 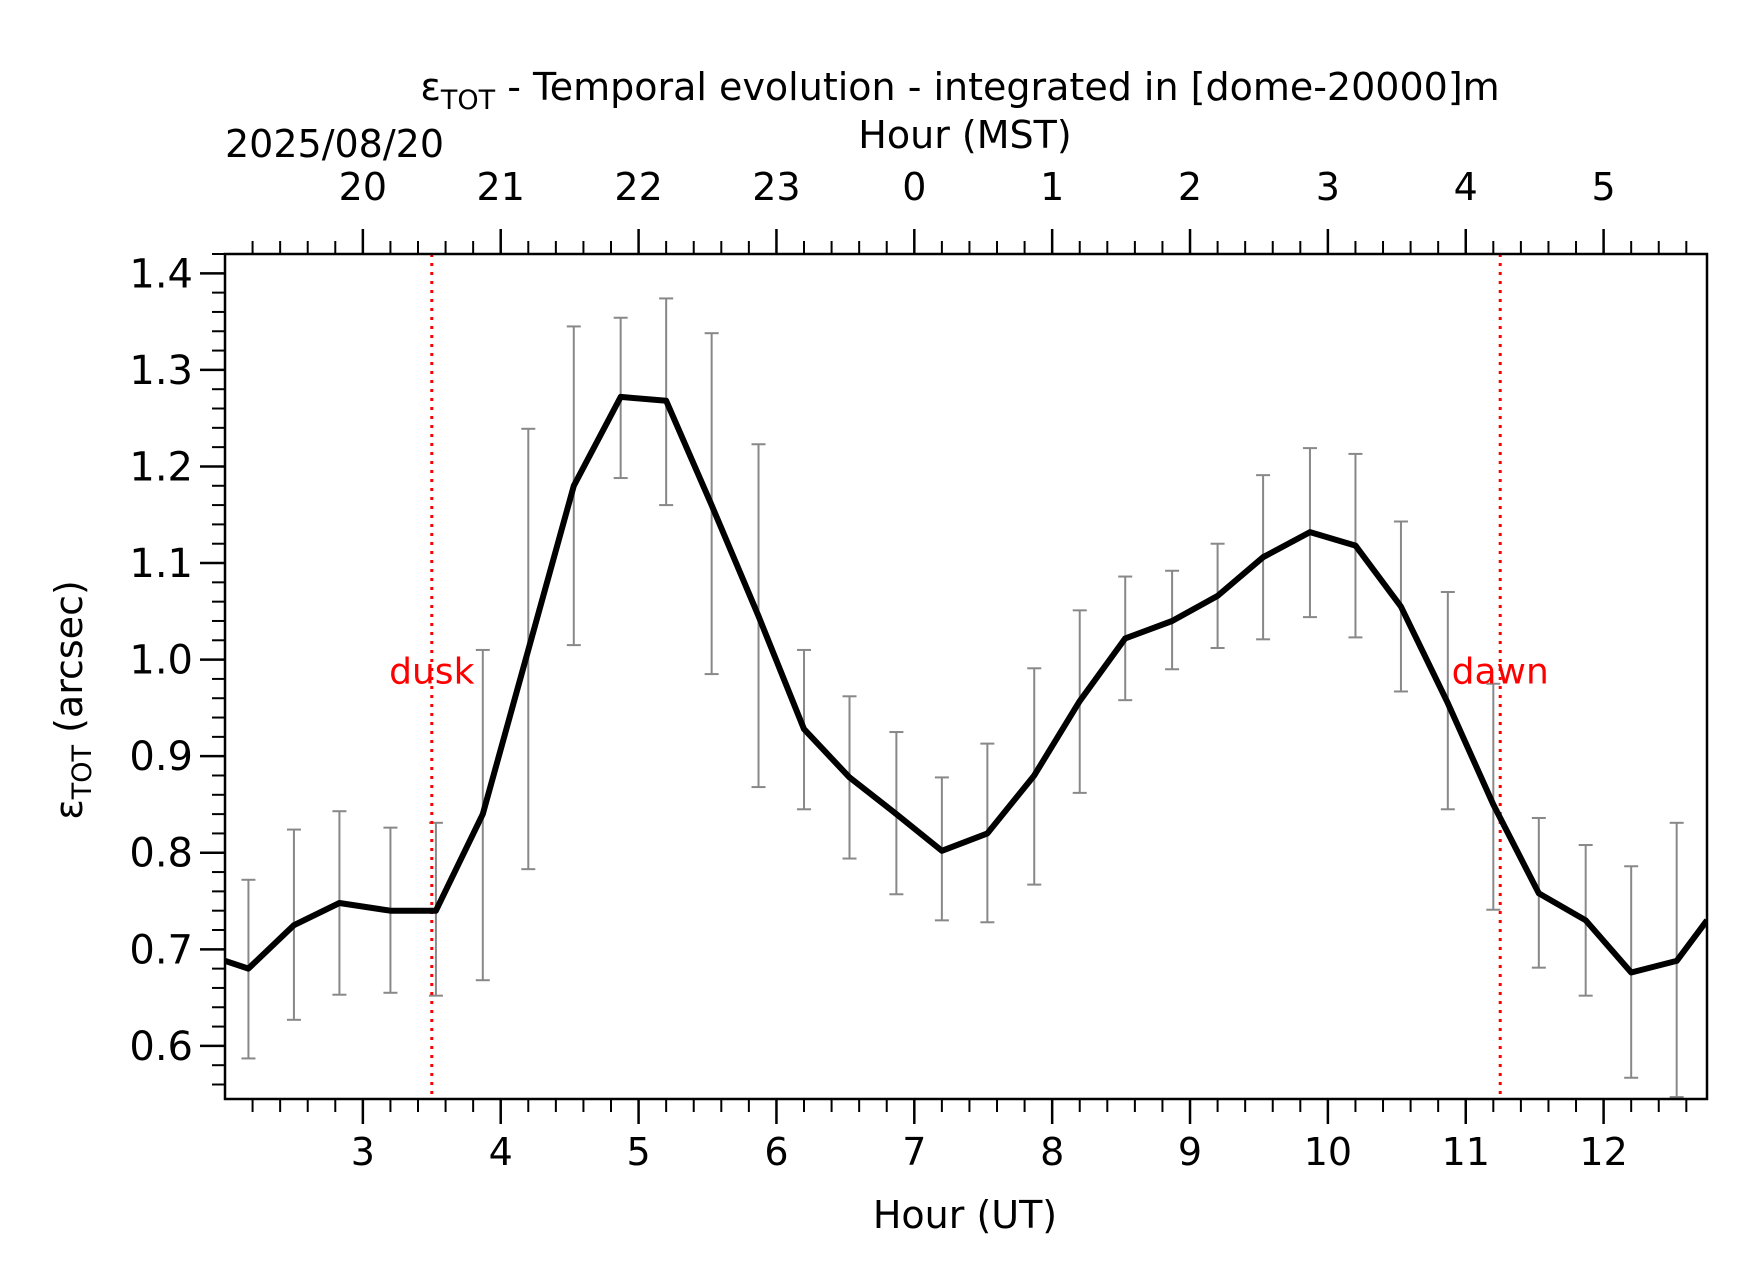 I want to click on x-top-tick-label: 20, so click(x=363, y=187).